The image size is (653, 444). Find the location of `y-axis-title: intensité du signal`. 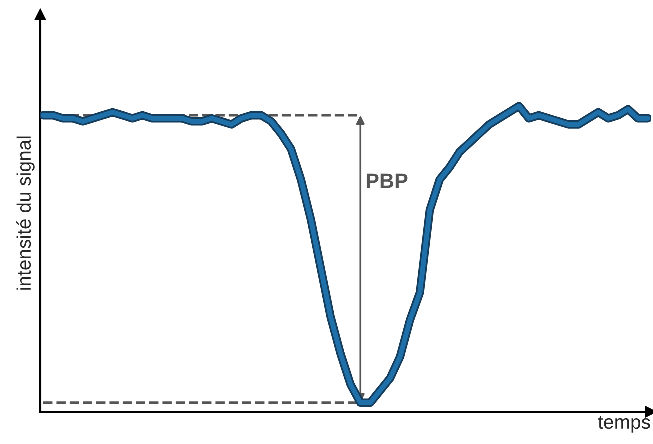

y-axis-title: intensité du signal is located at coordinates (25, 213).